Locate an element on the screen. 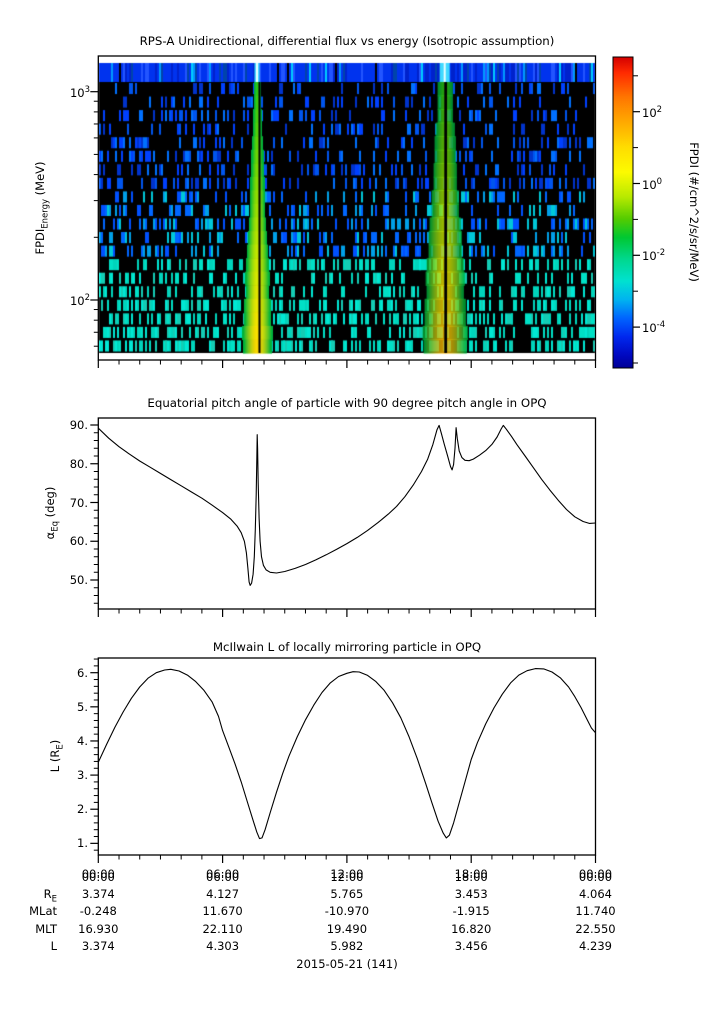 This screenshot has width=725, height=1019. table-cell: 11.670 is located at coordinates (222, 911).